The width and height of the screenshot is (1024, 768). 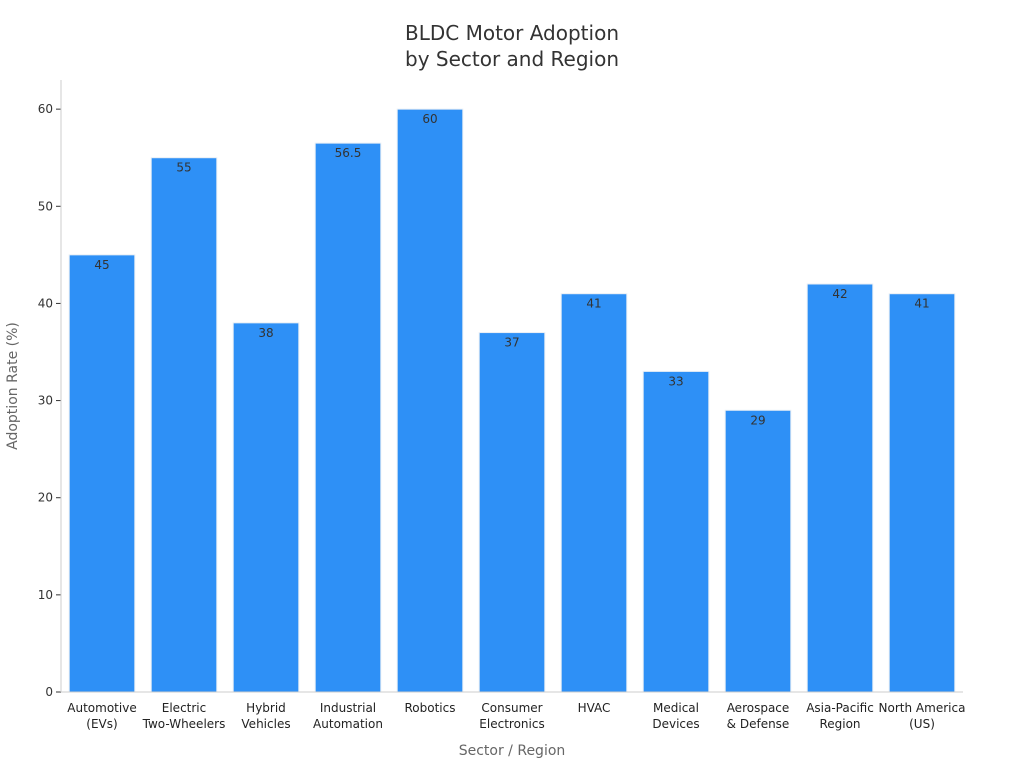 What do you see at coordinates (839, 294) in the screenshot?
I see `bar-value-label-9: 42` at bounding box center [839, 294].